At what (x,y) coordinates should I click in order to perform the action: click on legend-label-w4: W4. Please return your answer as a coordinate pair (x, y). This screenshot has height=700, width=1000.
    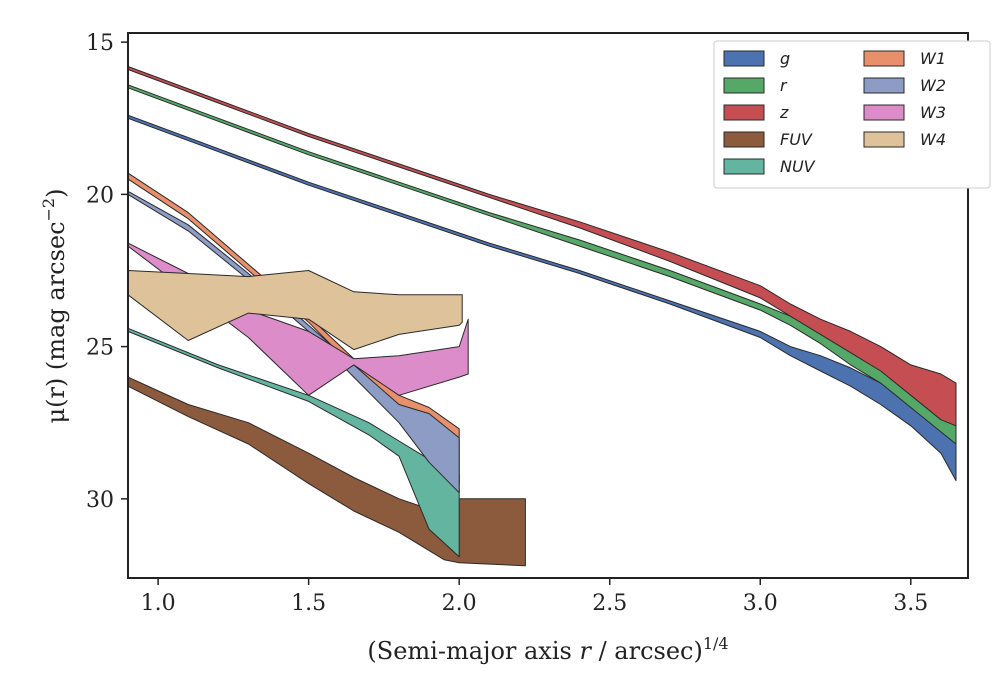
    Looking at the image, I should click on (933, 139).